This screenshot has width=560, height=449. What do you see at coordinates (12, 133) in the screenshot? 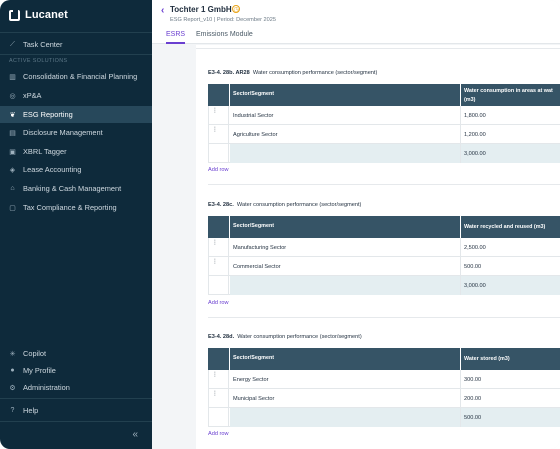
I see `document-icon: ▤` at bounding box center [12, 133].